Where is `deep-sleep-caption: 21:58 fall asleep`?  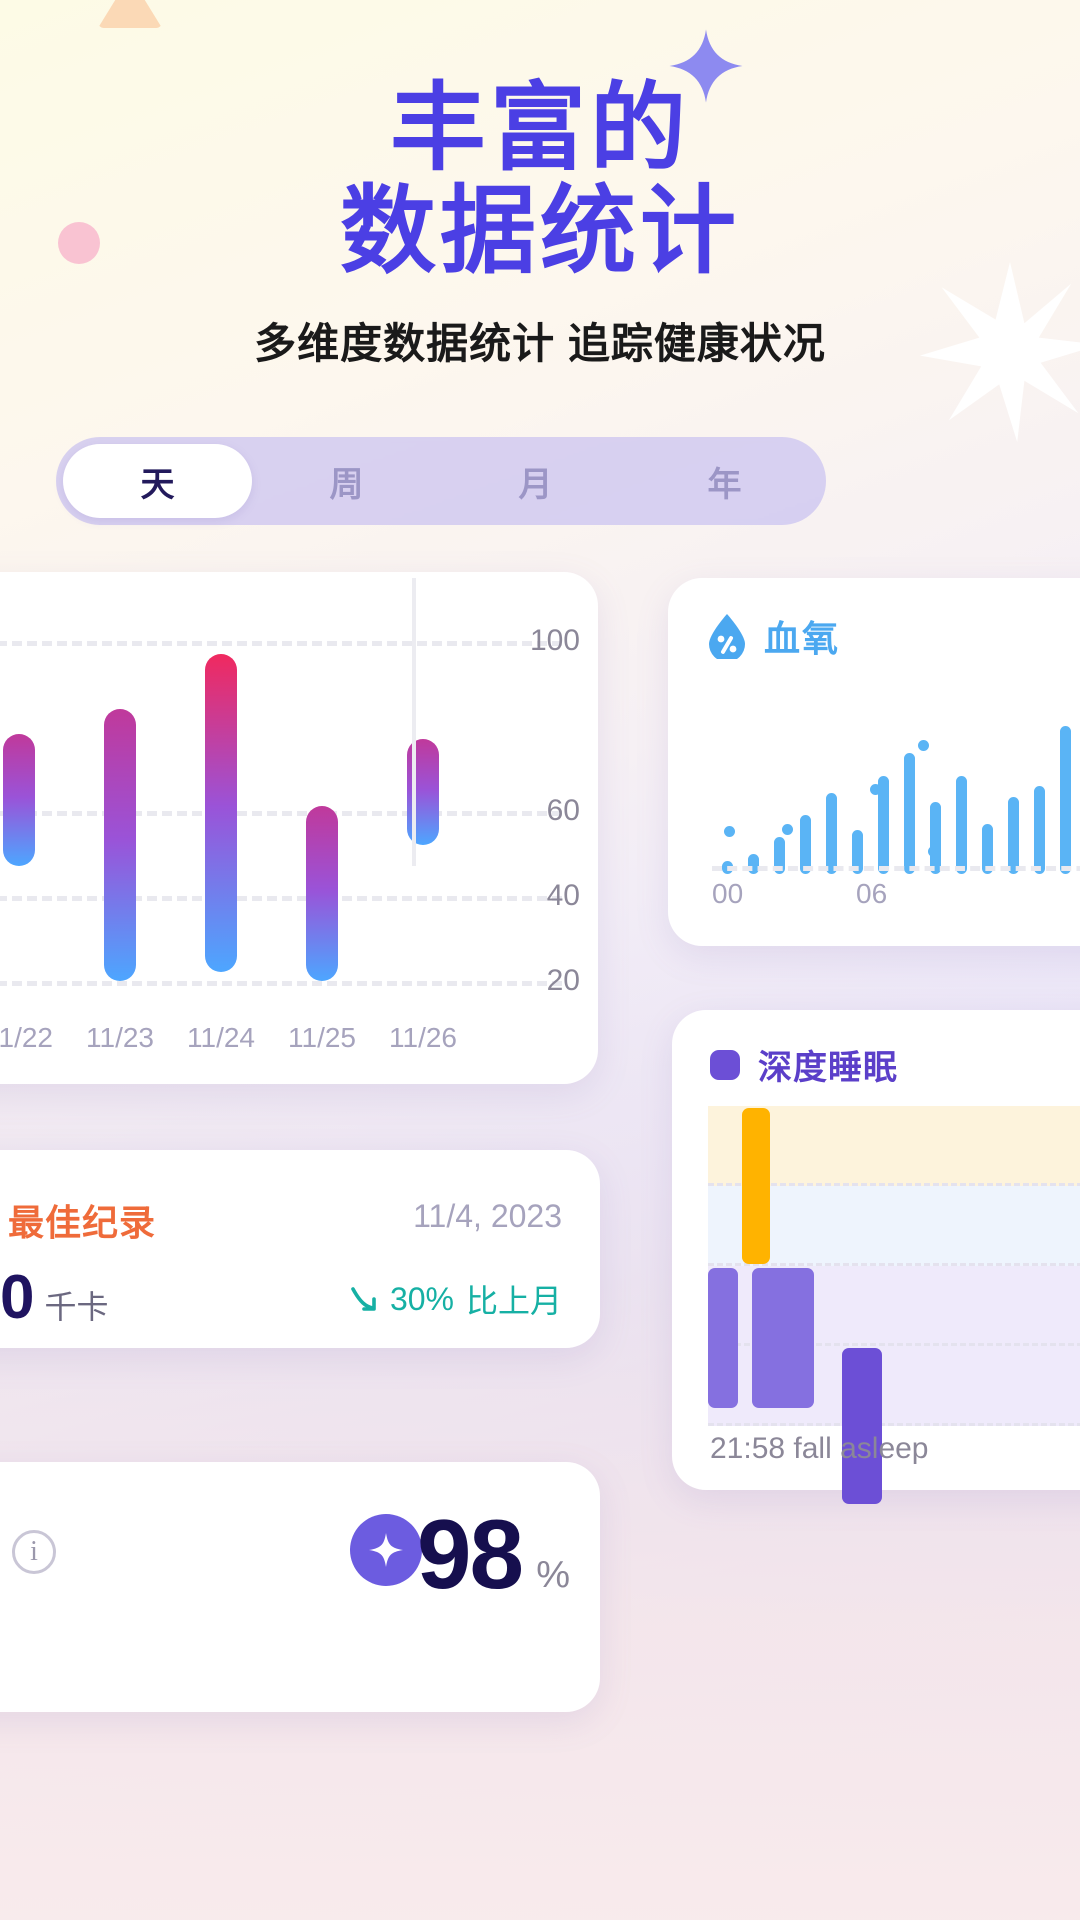
deep-sleep-caption: 21:58 fall asleep is located at coordinates (819, 1448).